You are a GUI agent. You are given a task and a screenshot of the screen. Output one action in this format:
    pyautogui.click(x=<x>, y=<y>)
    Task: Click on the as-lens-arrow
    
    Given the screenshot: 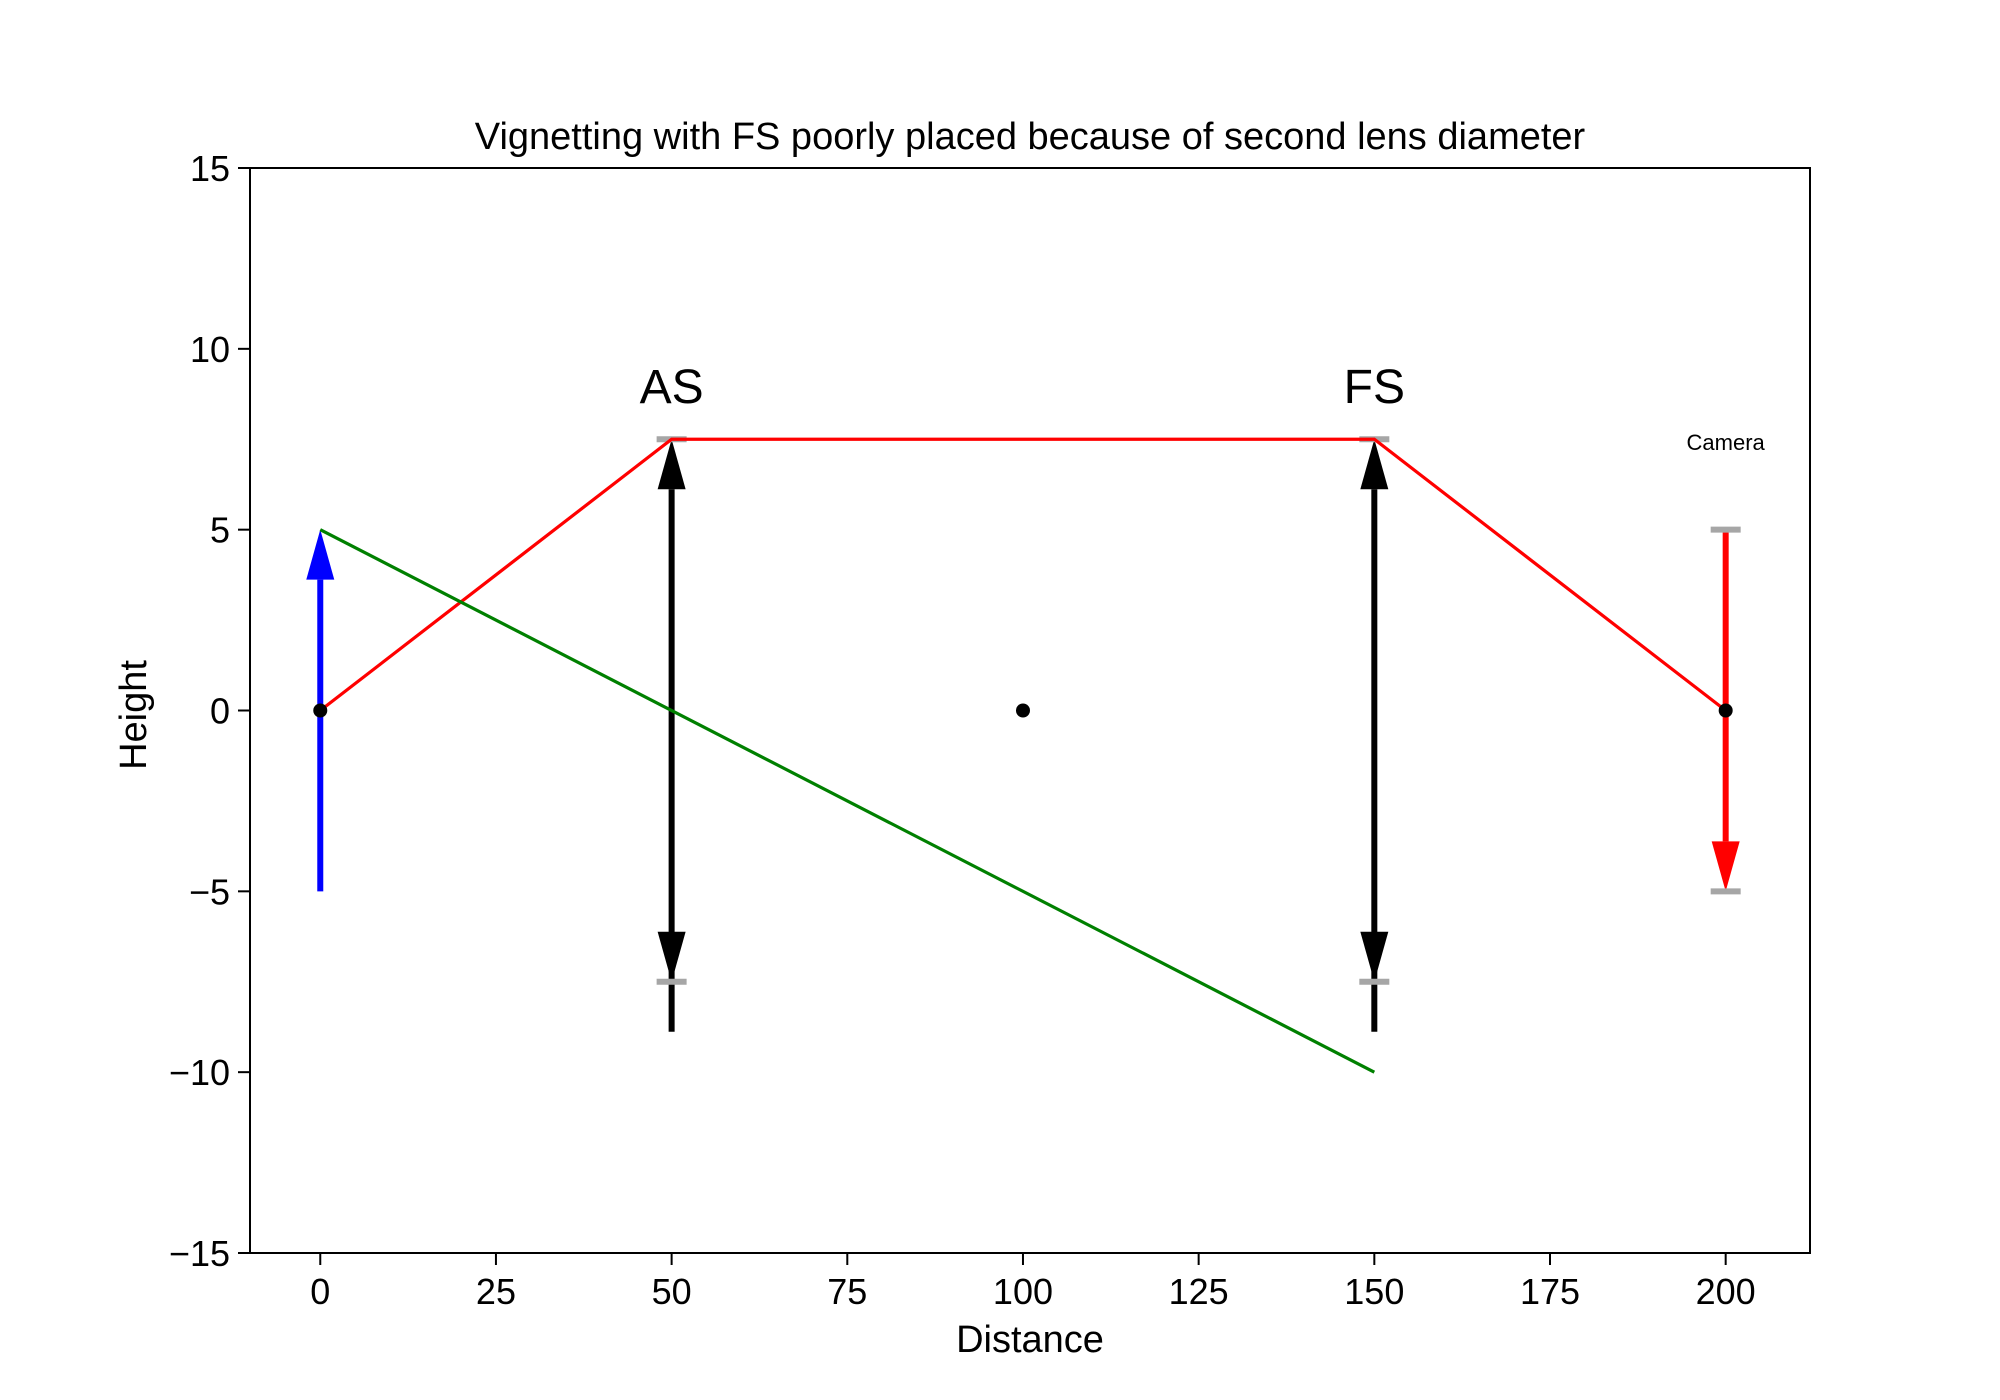 What is the action you would take?
    pyautogui.click(x=671, y=735)
    